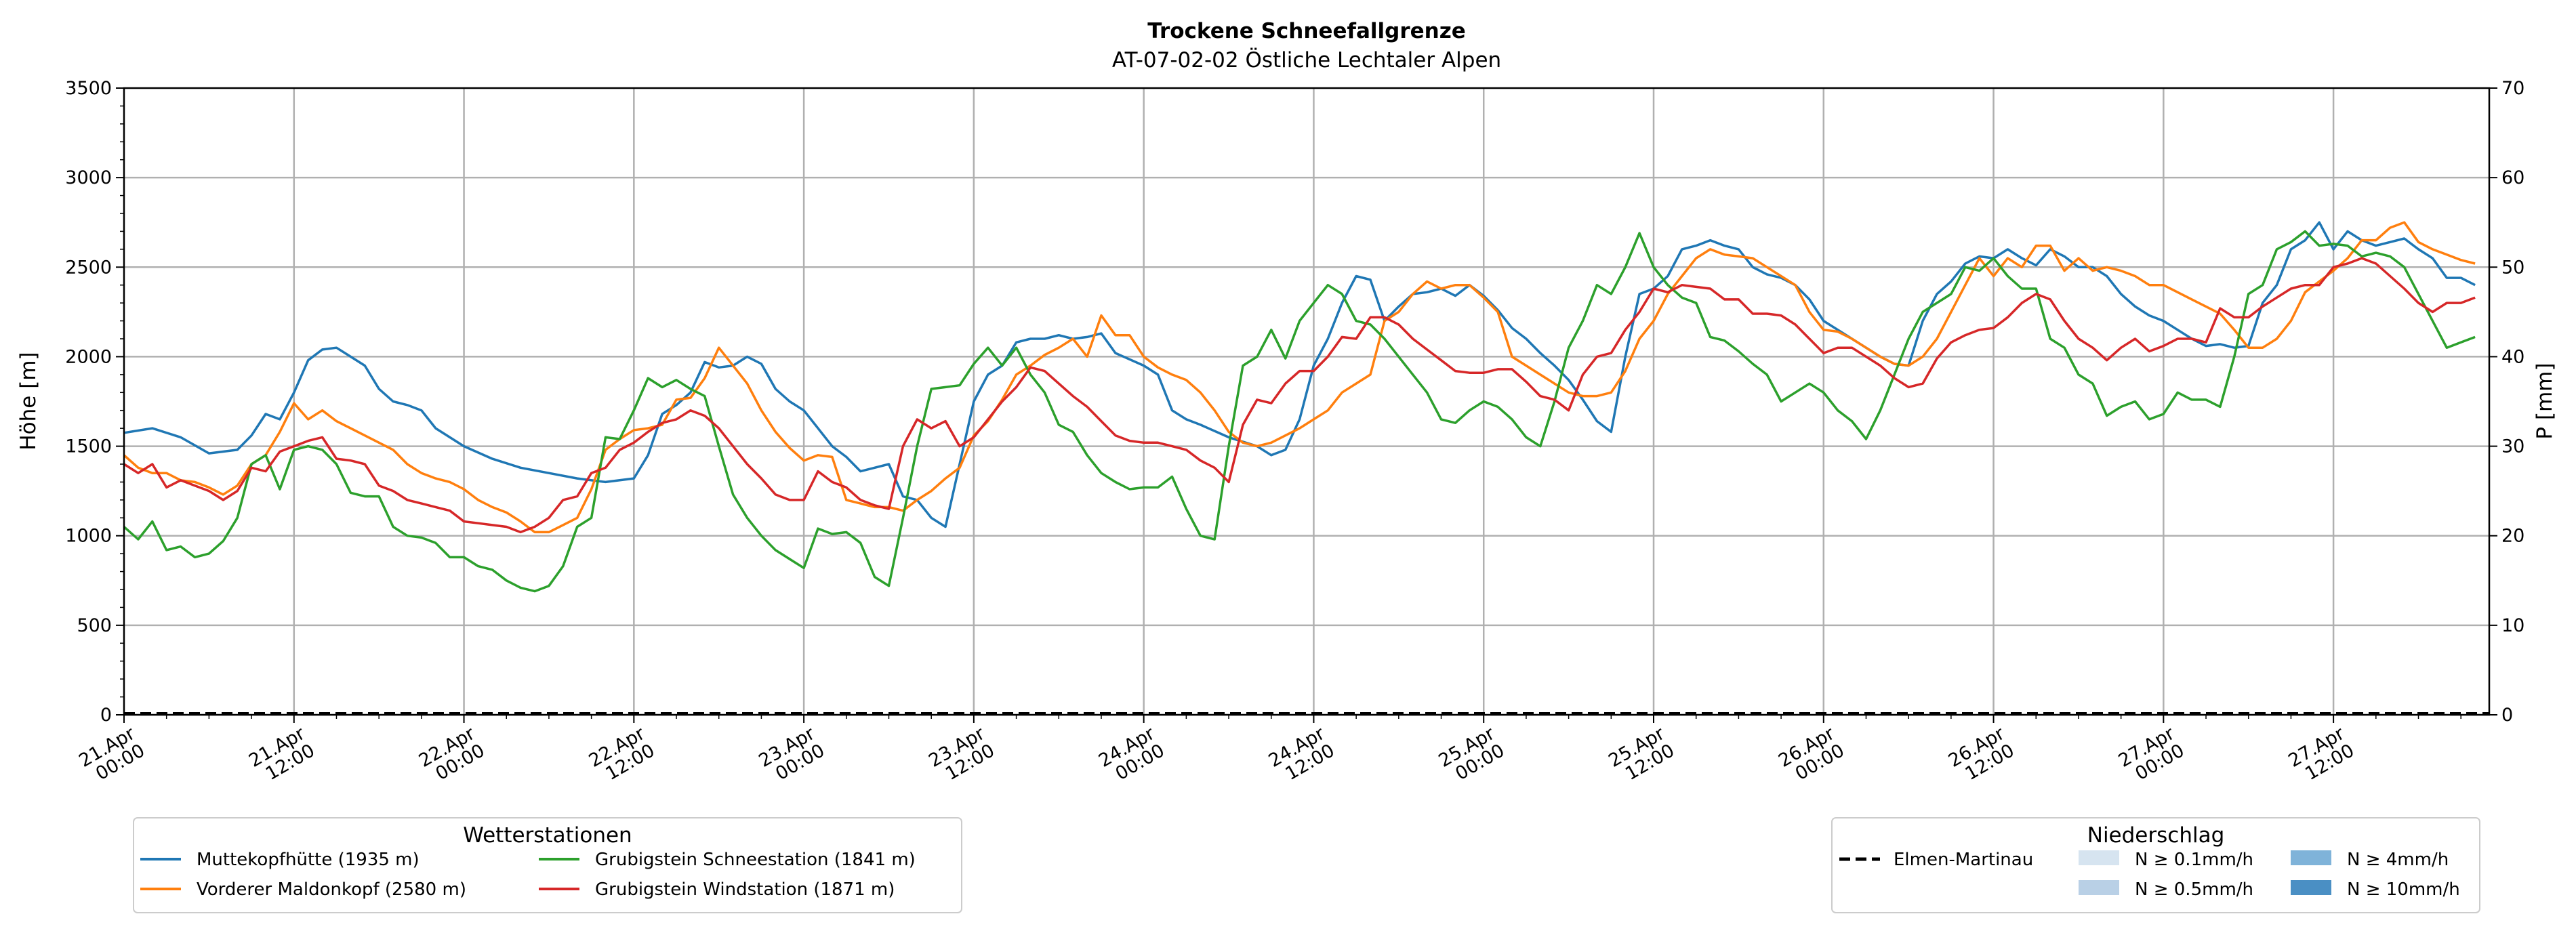  I want to click on y2-tick-label: 20, so click(2513, 536).